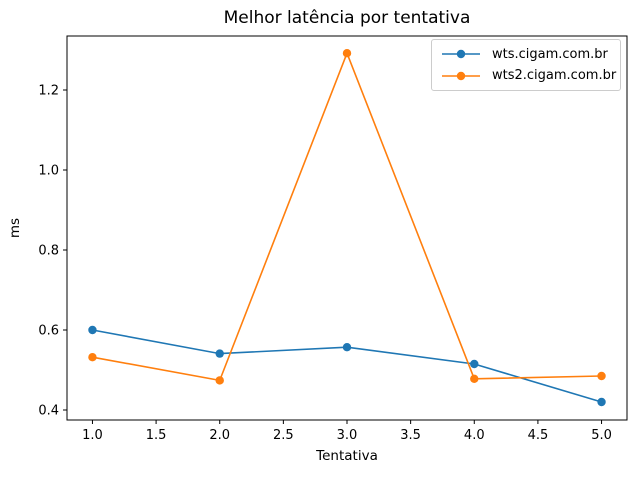 Image resolution: width=640 pixels, height=480 pixels. I want to click on x-tick-label: 3.0, so click(347, 435).